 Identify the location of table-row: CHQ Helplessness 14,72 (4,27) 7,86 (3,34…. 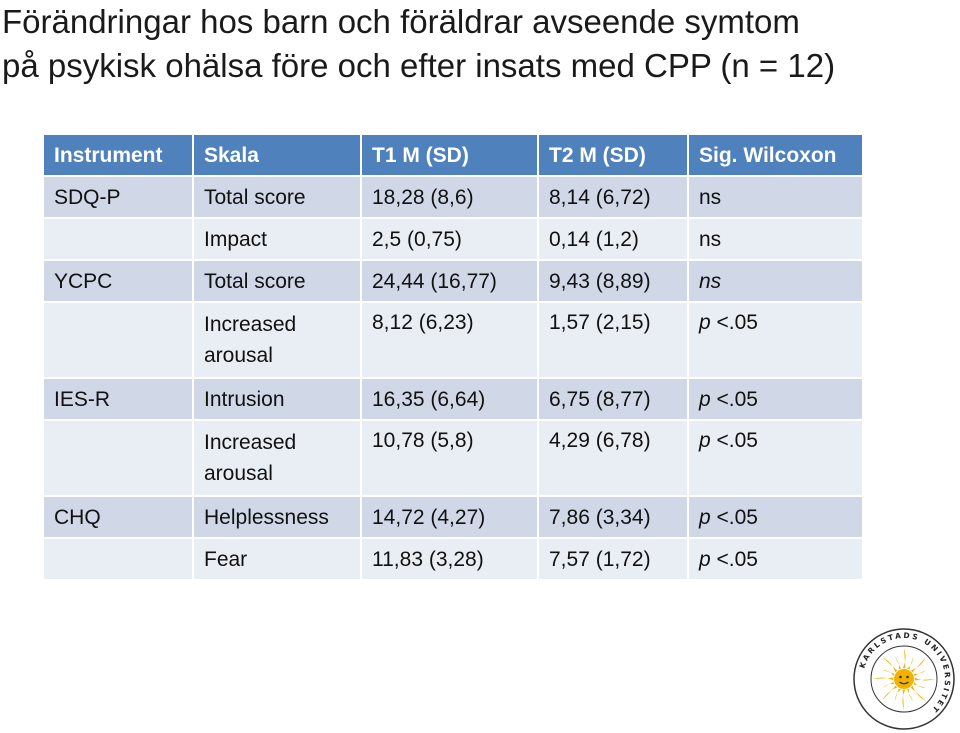
(453, 517).